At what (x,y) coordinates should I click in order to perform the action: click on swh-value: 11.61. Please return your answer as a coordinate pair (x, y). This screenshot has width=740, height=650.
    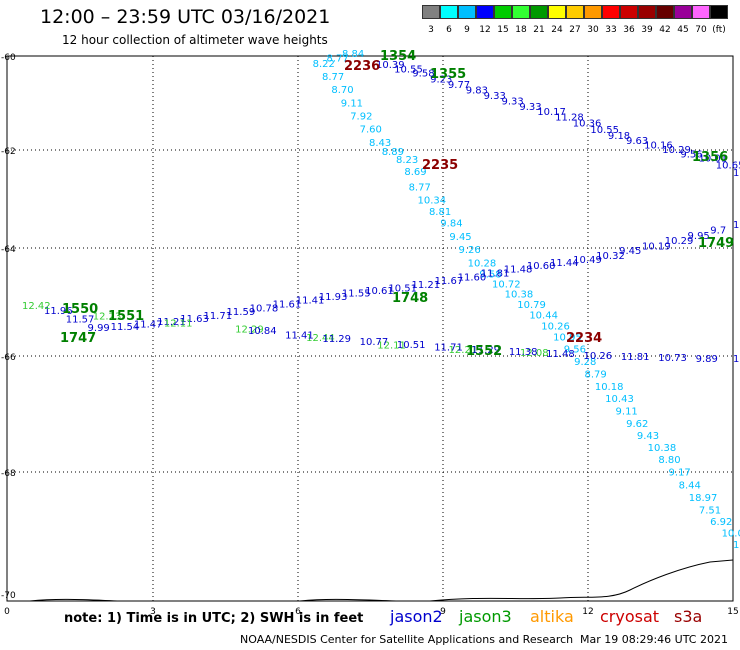
    Looking at the image, I should click on (287, 305).